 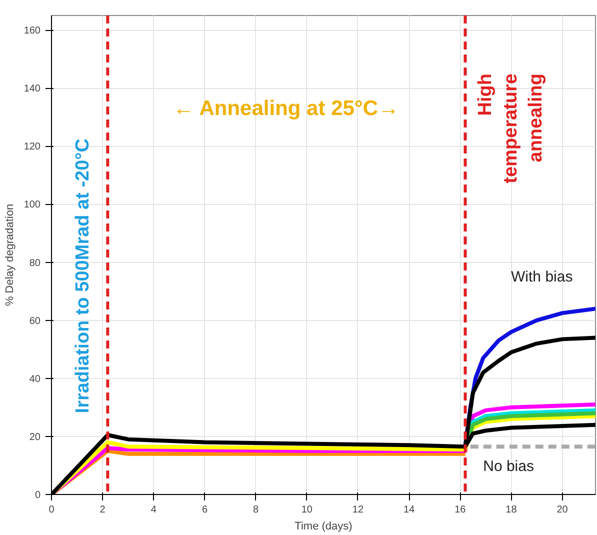 I want to click on y-tick-label: 160, so click(x=32, y=31).